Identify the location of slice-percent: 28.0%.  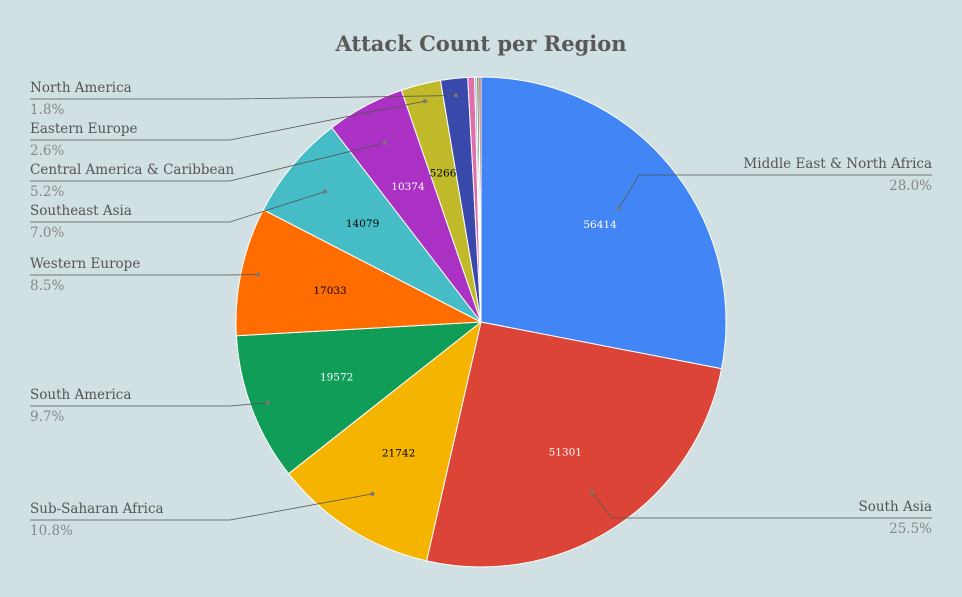
(910, 186).